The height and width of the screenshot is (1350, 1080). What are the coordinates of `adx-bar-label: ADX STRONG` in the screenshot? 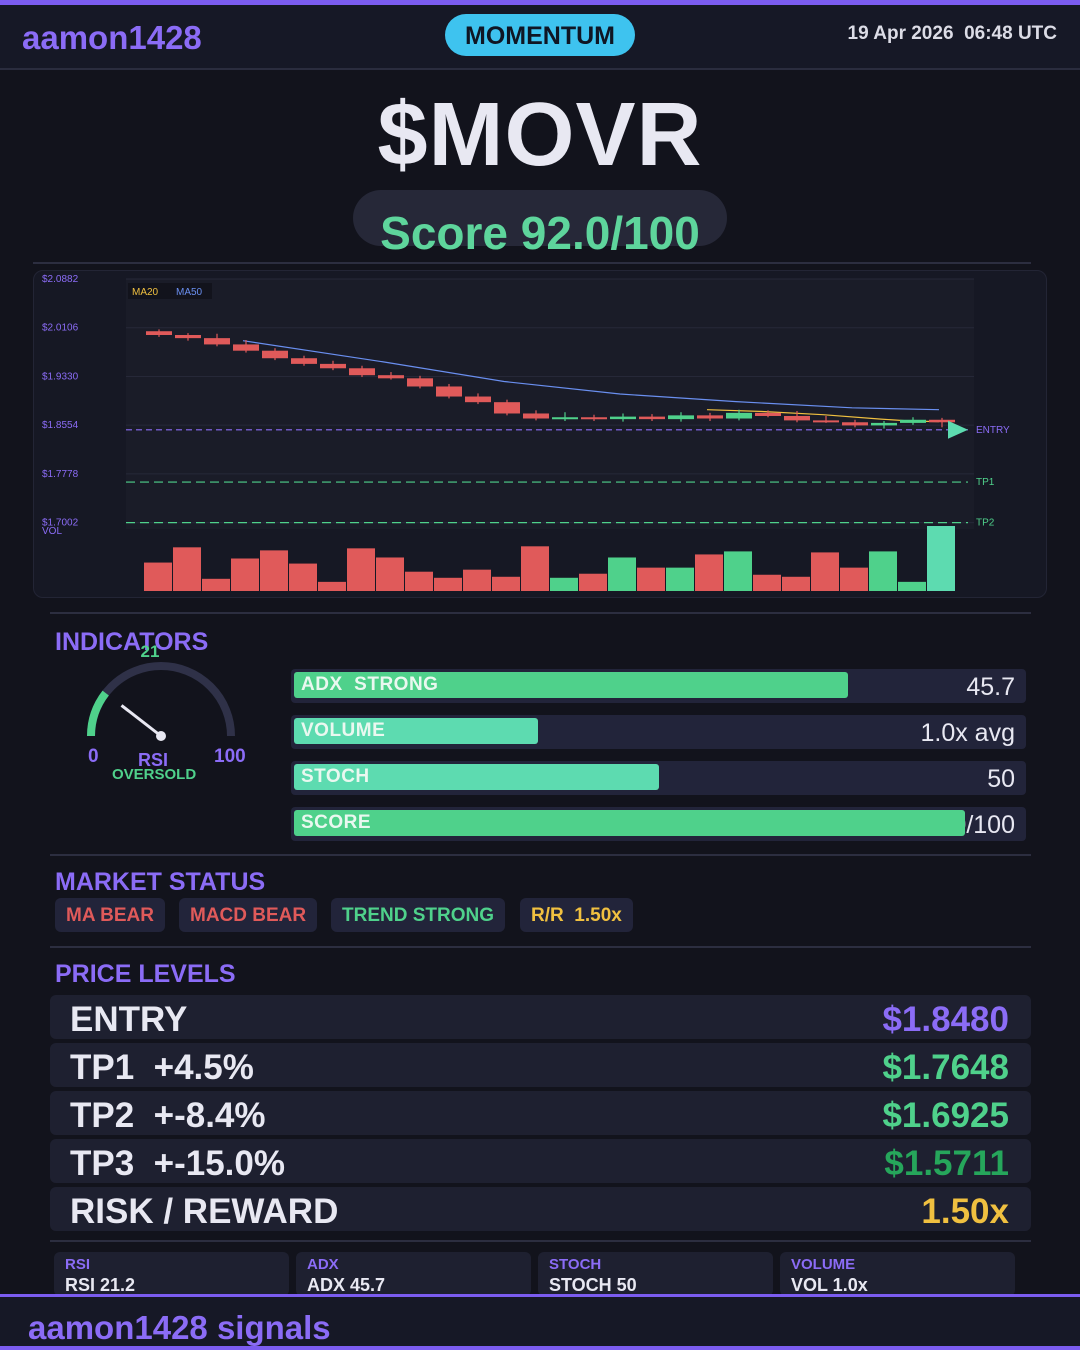 It's located at (370, 684).